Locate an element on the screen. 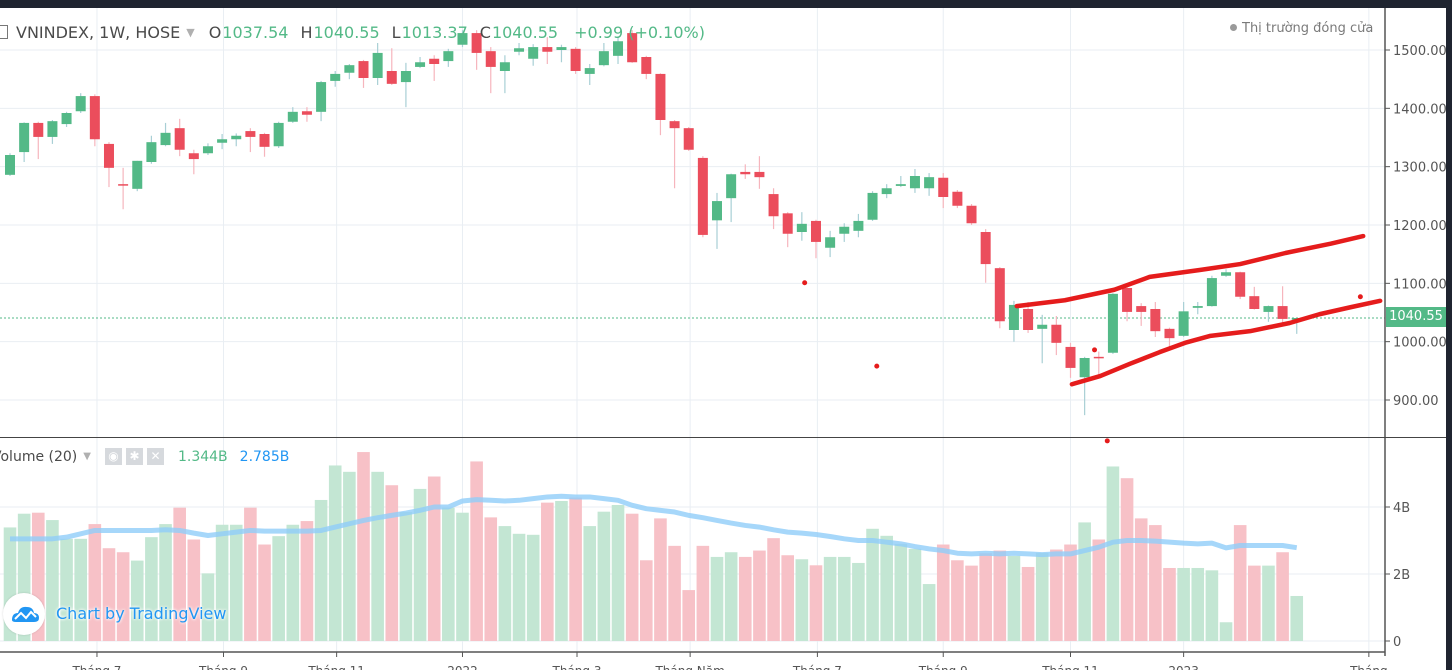  gear-icon: ✱ is located at coordinates (134, 456).